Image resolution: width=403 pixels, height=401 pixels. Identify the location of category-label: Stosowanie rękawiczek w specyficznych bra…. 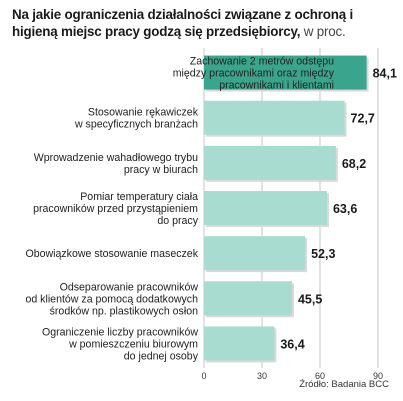
(136, 119).